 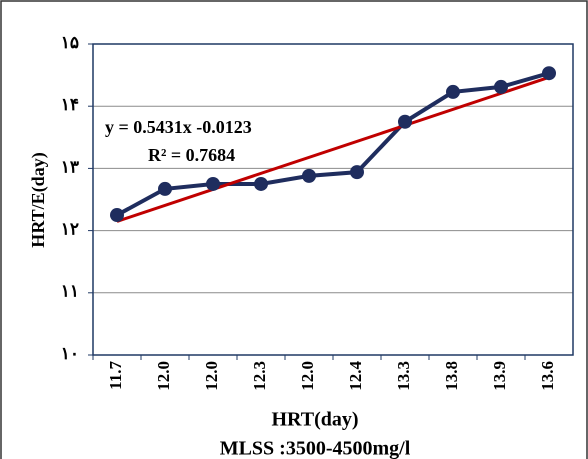 What do you see at coordinates (259, 376) in the screenshot?
I see `x-tick-label: 12.3` at bounding box center [259, 376].